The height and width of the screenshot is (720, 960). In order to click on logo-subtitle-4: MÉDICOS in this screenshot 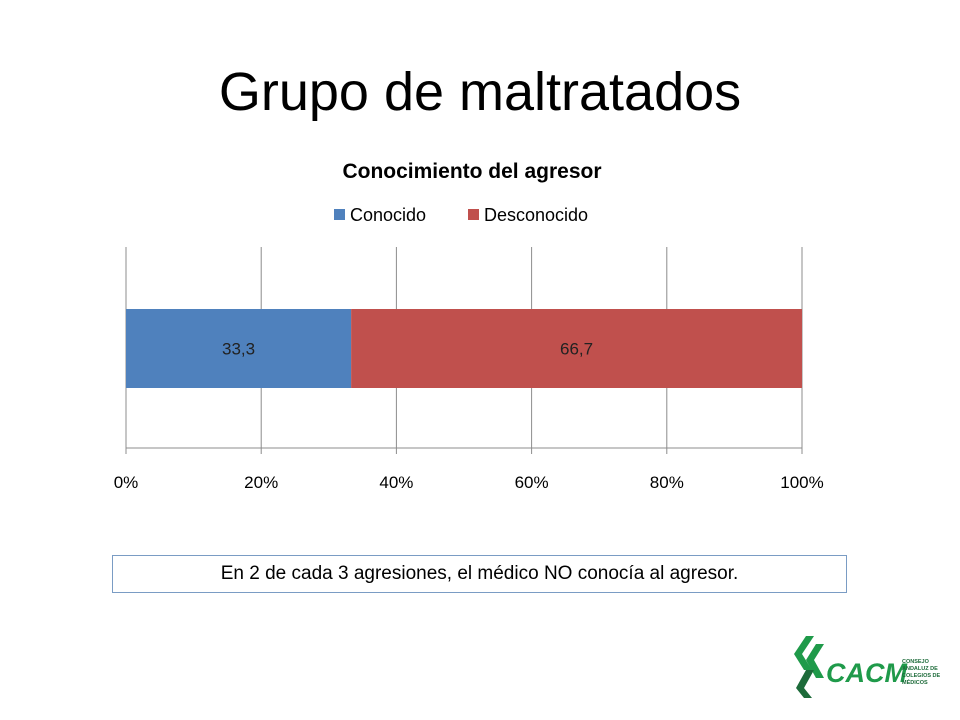, I will do `click(915, 682)`.